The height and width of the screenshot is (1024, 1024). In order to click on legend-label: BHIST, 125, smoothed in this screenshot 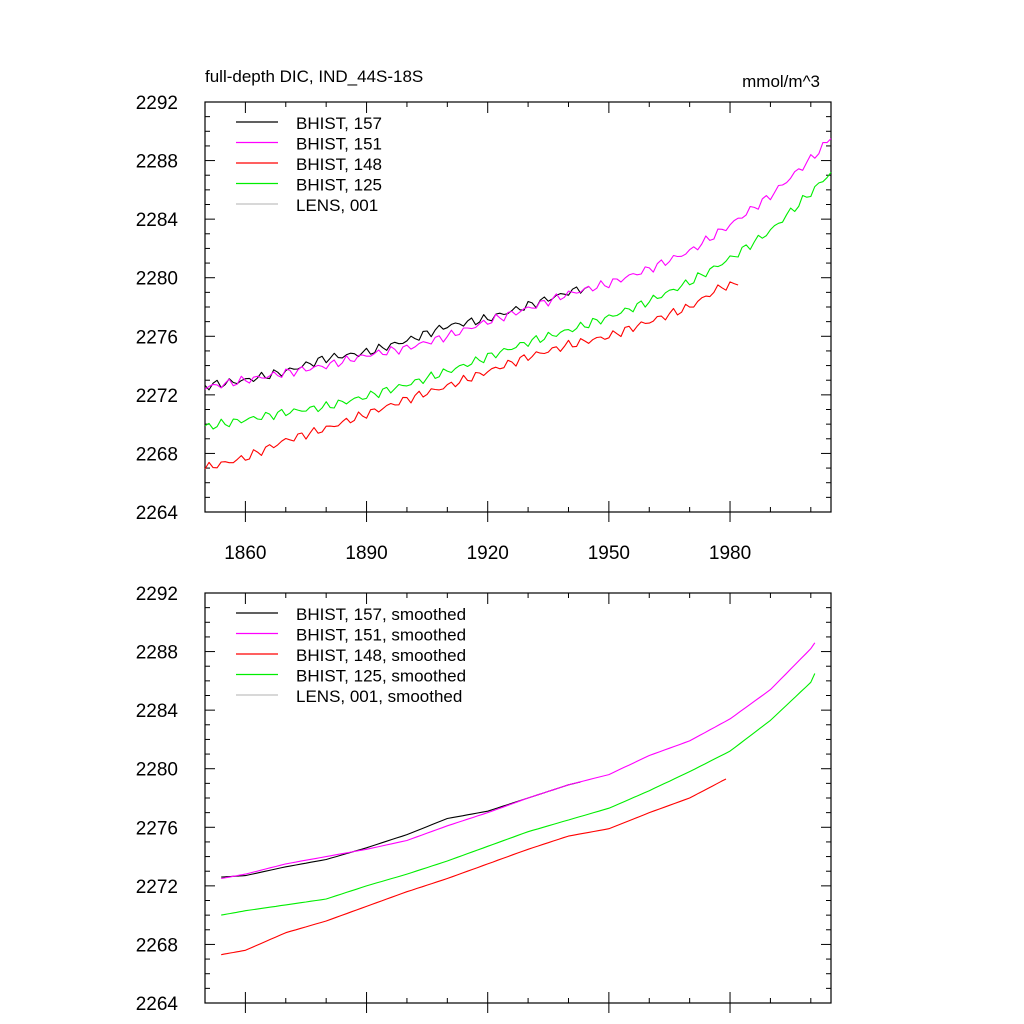, I will do `click(381, 676)`.